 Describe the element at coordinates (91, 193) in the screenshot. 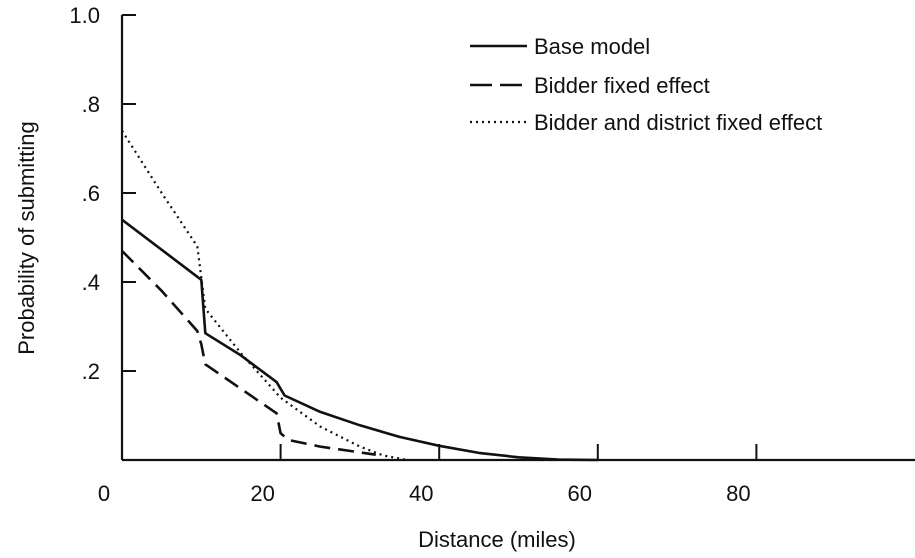

I see `y-tick-label: .6` at that location.